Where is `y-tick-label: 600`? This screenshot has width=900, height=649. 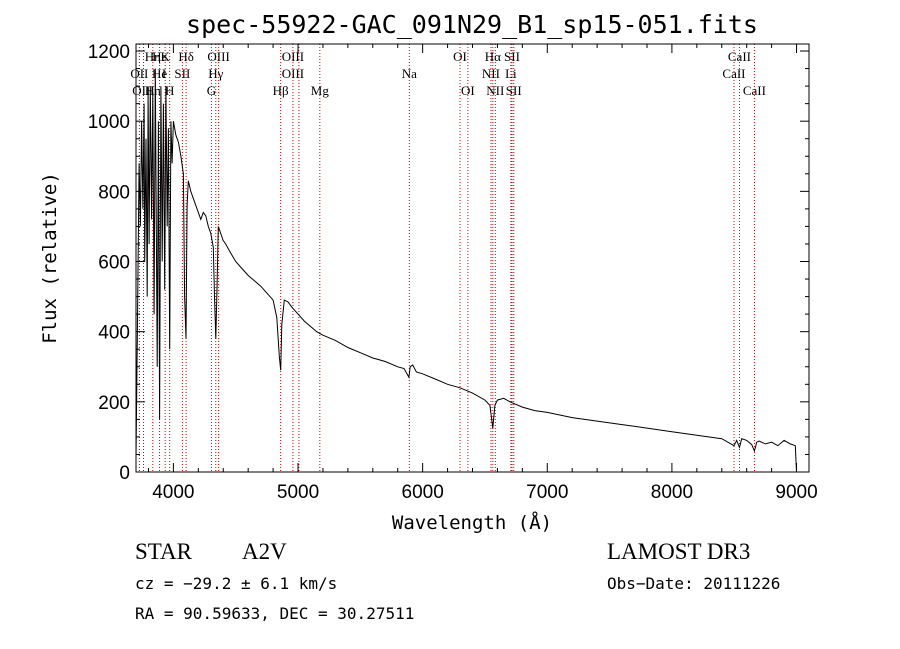
y-tick-label: 600 is located at coordinates (114, 263).